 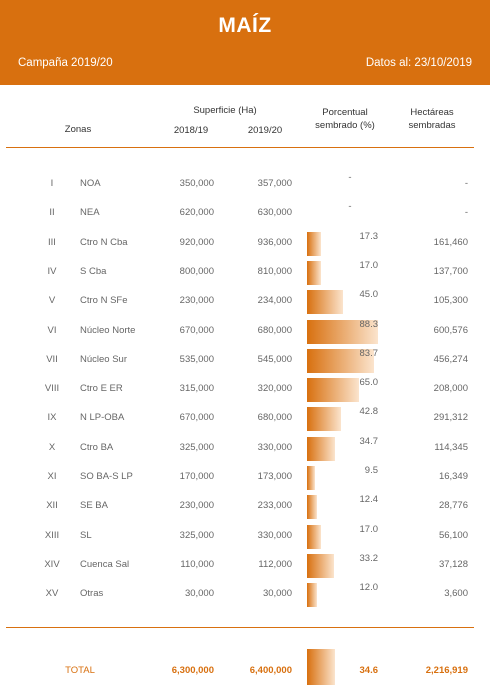 What do you see at coordinates (86, 535) in the screenshot?
I see `zone-name: SL` at bounding box center [86, 535].